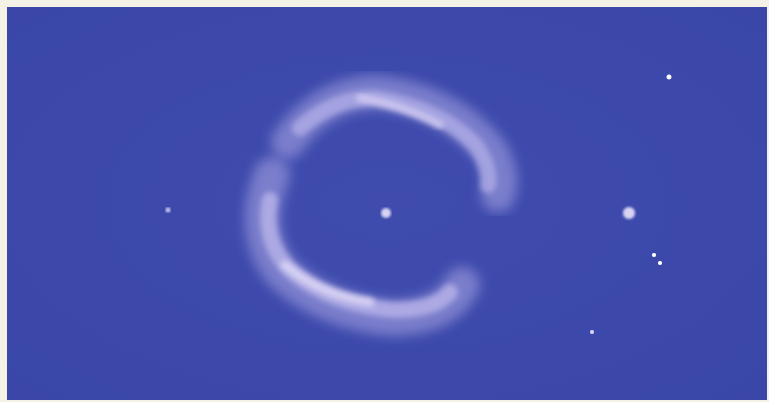 This screenshot has width=769, height=402. Describe the element at coordinates (394, 141) in the screenshot. I see `upper-arc` at that location.